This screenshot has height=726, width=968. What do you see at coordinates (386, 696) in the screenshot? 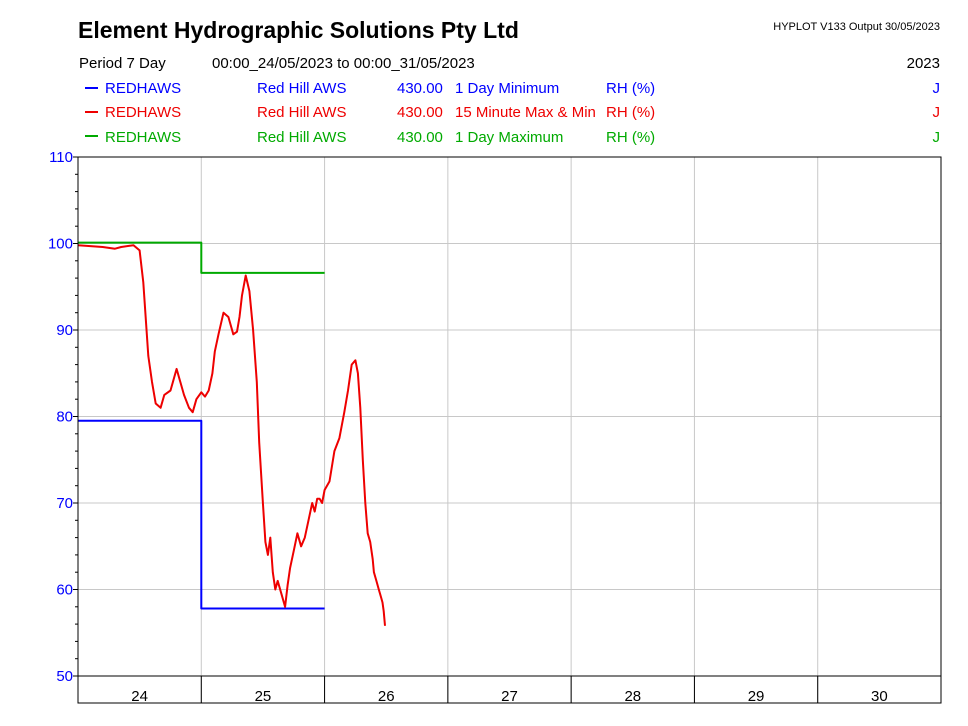
I see `x-tick-label: 26` at bounding box center [386, 696].